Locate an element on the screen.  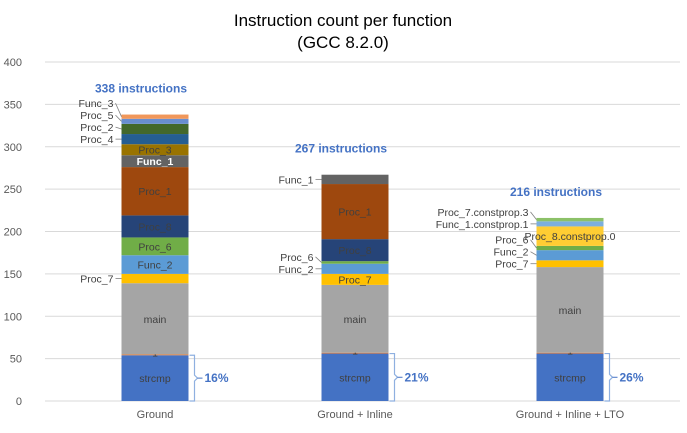
chart-title: Instruction count per function is located at coordinates (343, 20).